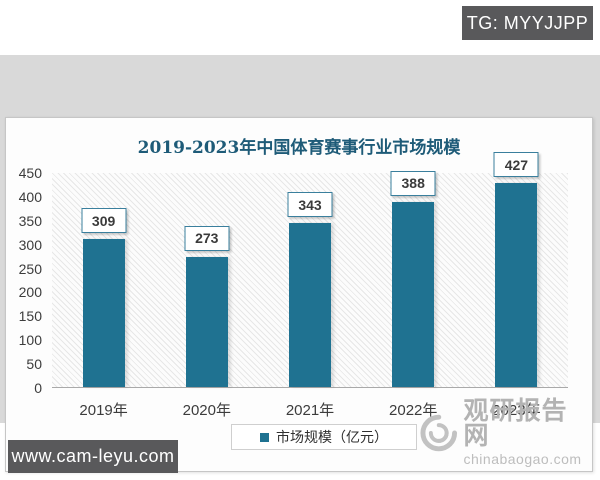 Image resolution: width=600 pixels, height=480 pixels. What do you see at coordinates (38, 388) in the screenshot?
I see `y-tick-label: 0` at bounding box center [38, 388].